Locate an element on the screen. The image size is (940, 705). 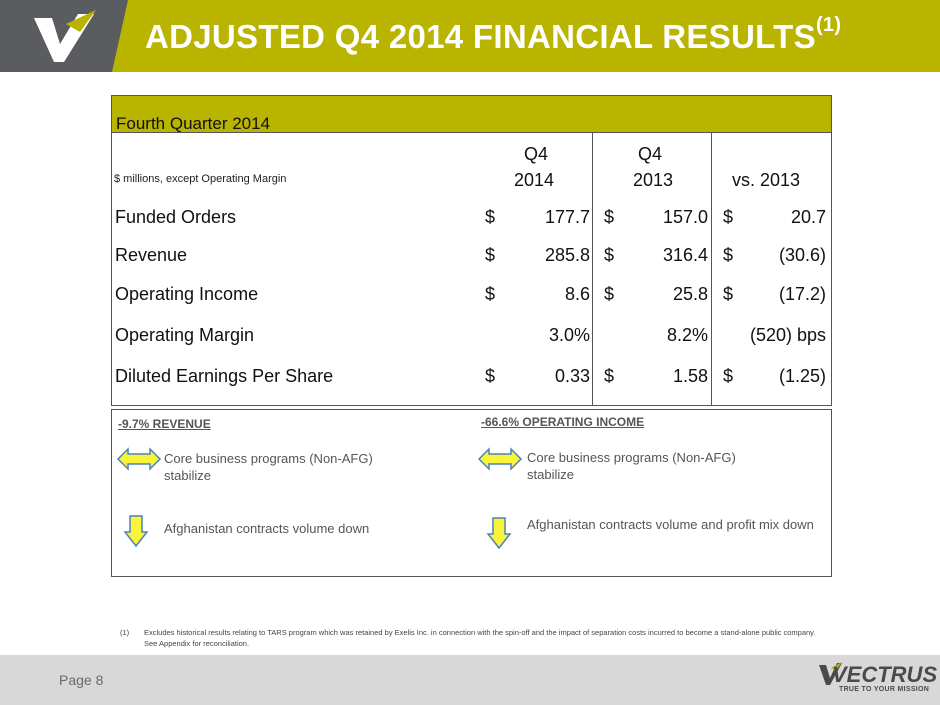
value-cell: 3.0% is located at coordinates (569, 335).